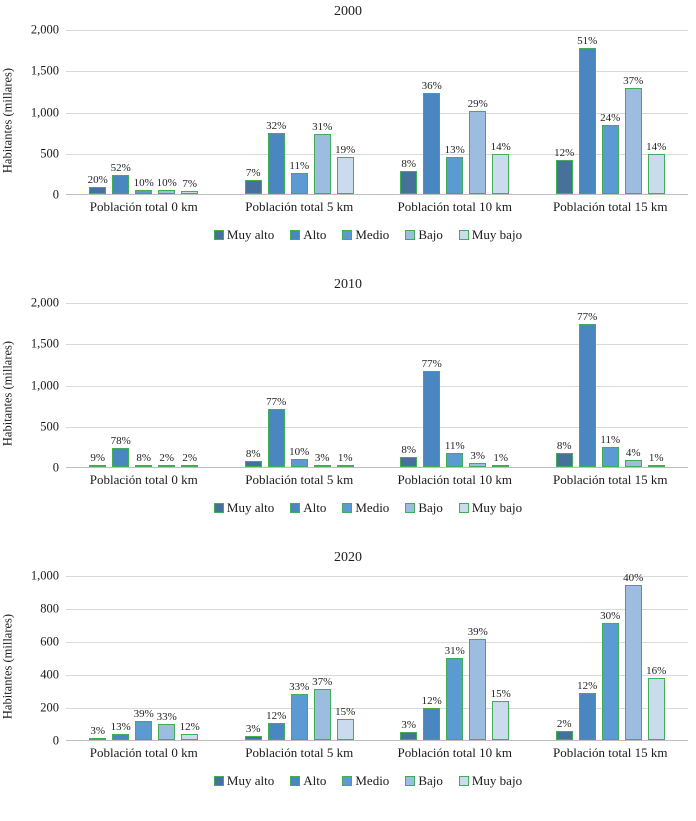  What do you see at coordinates (49, 641) in the screenshot?
I see `y-tick-label: 600` at bounding box center [49, 641].